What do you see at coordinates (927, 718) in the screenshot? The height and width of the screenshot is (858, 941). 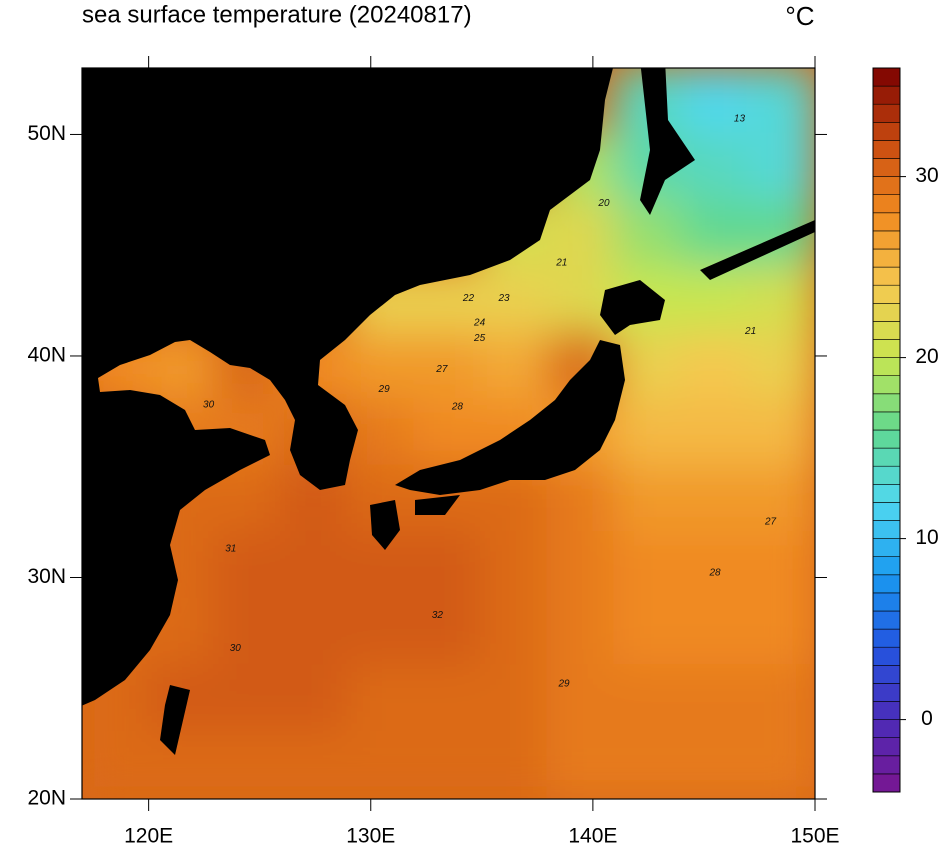 I see `colorbar-tick-label: 0` at bounding box center [927, 718].